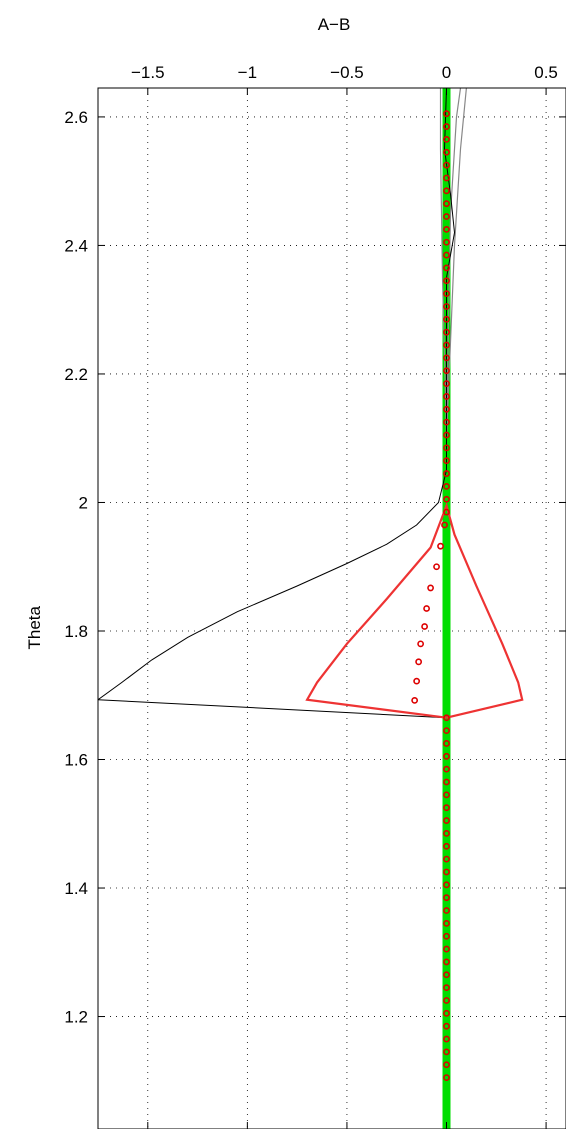 The width and height of the screenshot is (566, 1129). What do you see at coordinates (334, 24) in the screenshot?
I see `x-axis-title: A−B` at bounding box center [334, 24].